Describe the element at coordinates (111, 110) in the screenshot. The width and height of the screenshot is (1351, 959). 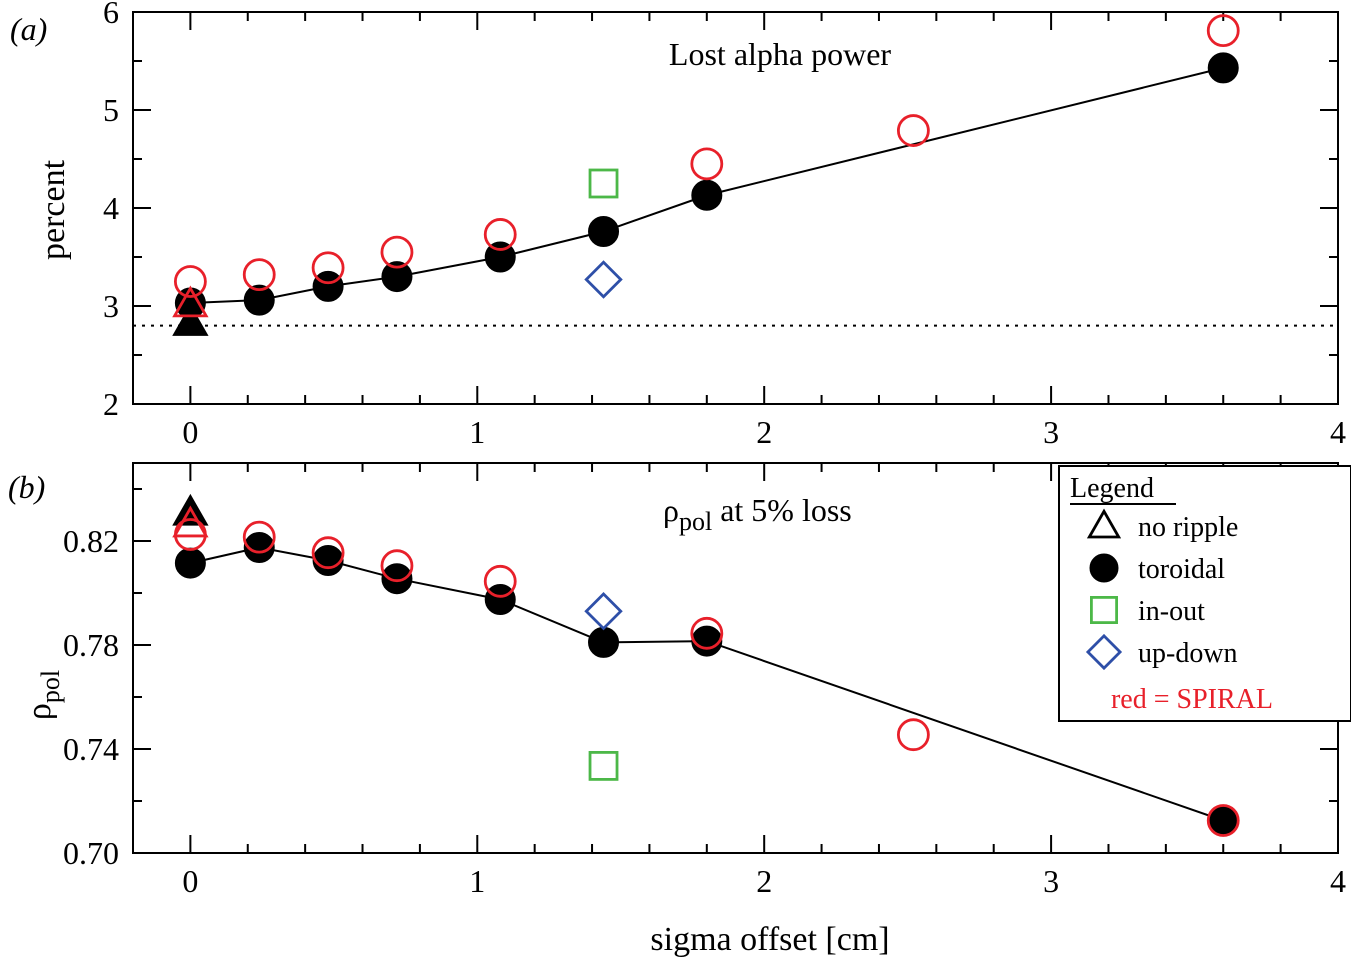
I see `y-tick-label: 5` at that location.